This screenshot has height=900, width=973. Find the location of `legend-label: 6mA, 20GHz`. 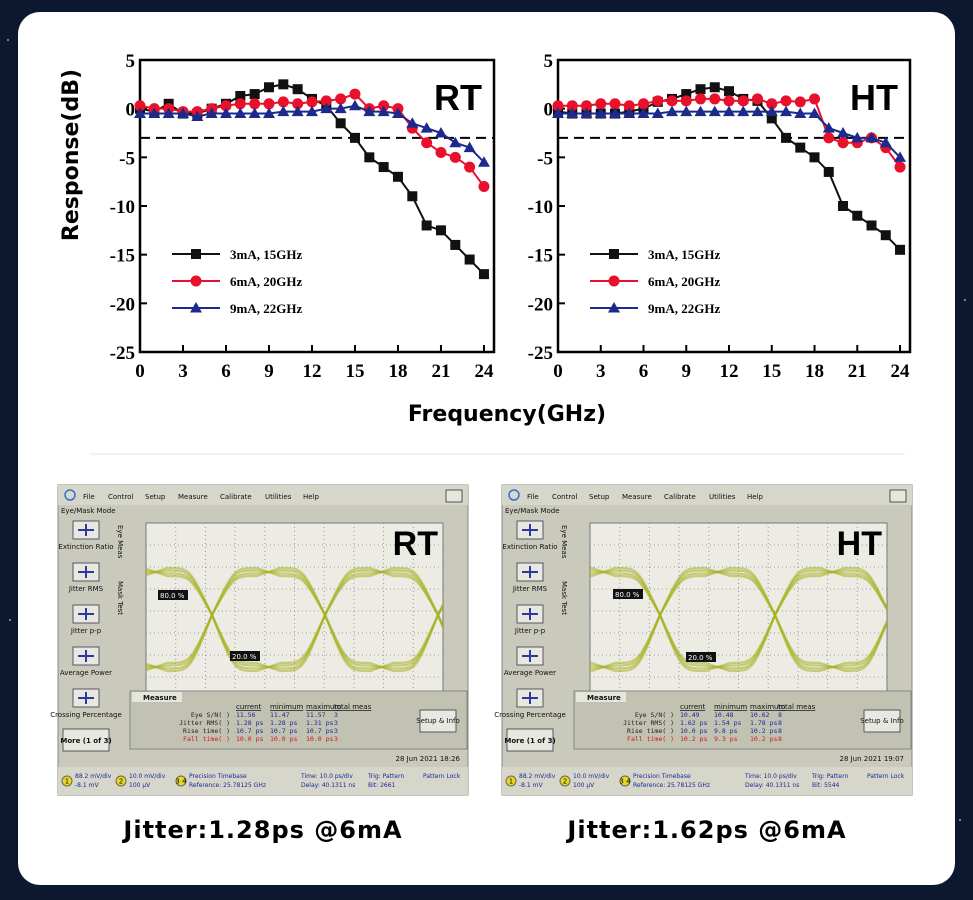

legend-label: 6mA, 20GHz is located at coordinates (684, 281).